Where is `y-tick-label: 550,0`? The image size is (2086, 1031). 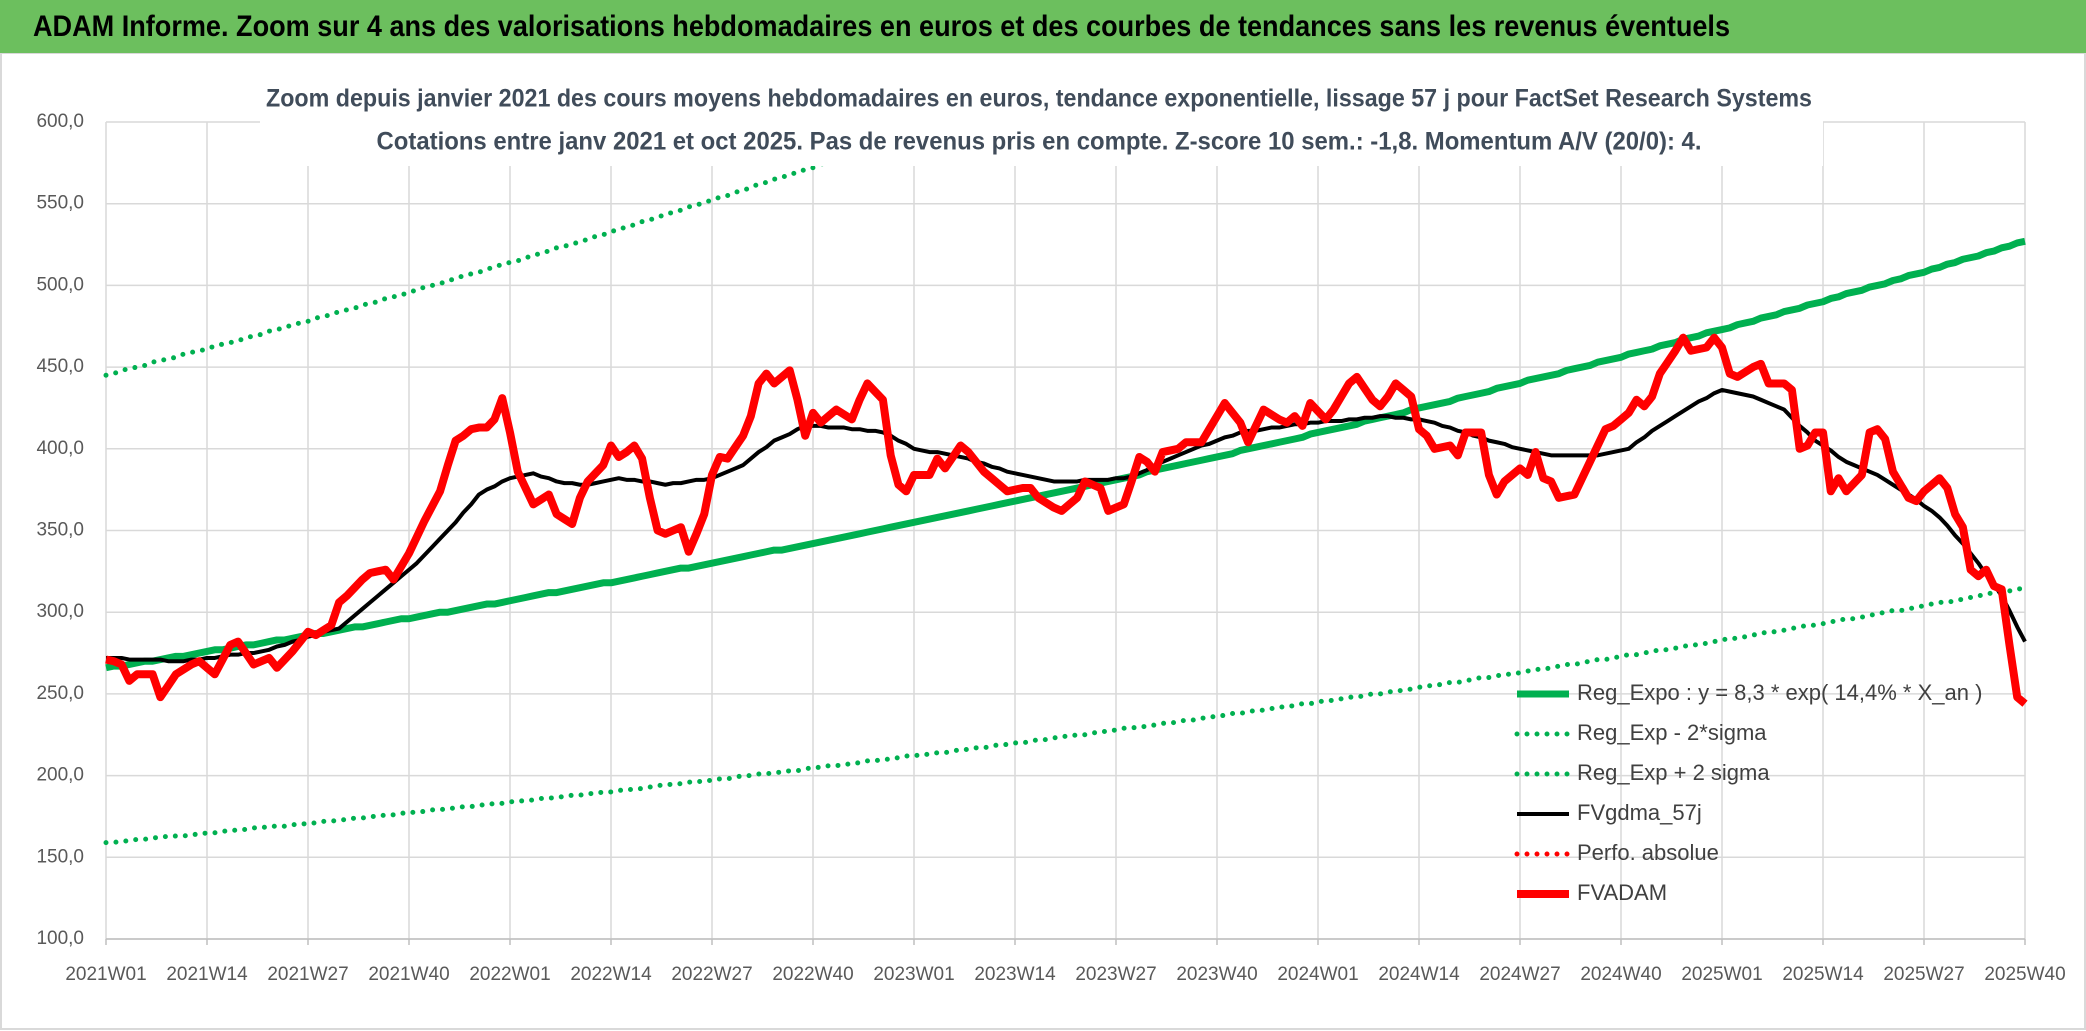 y-tick-label: 550,0 is located at coordinates (60, 203).